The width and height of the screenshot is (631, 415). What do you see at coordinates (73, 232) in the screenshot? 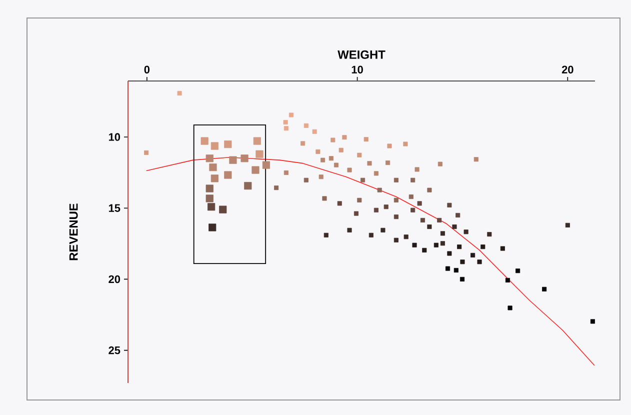
I see `y-axis-title: REVENUE` at bounding box center [73, 232].